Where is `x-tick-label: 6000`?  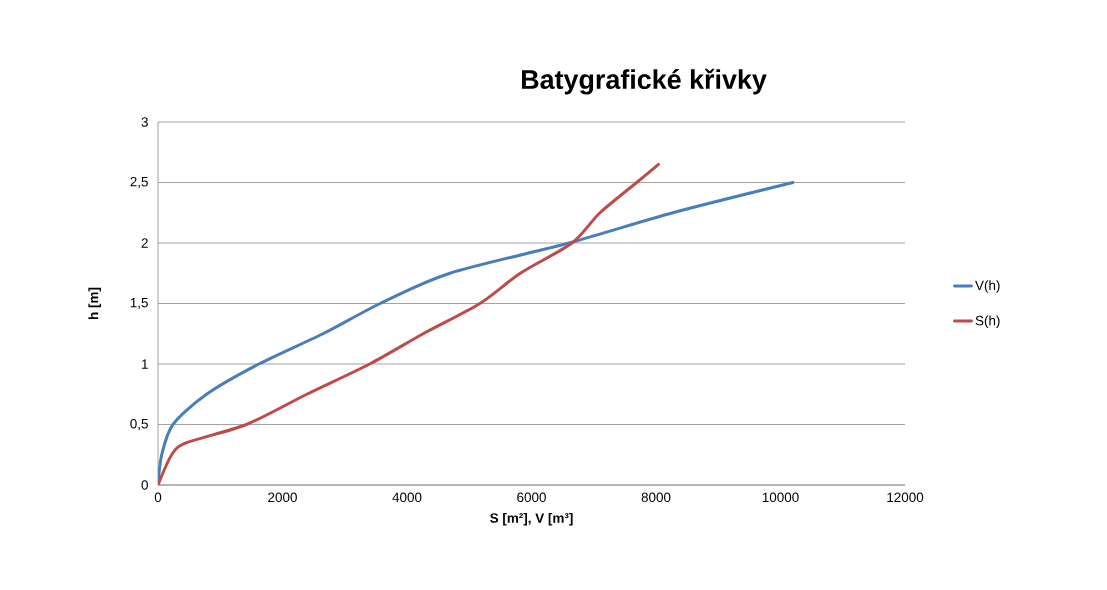
x-tick-label: 6000 is located at coordinates (531, 497).